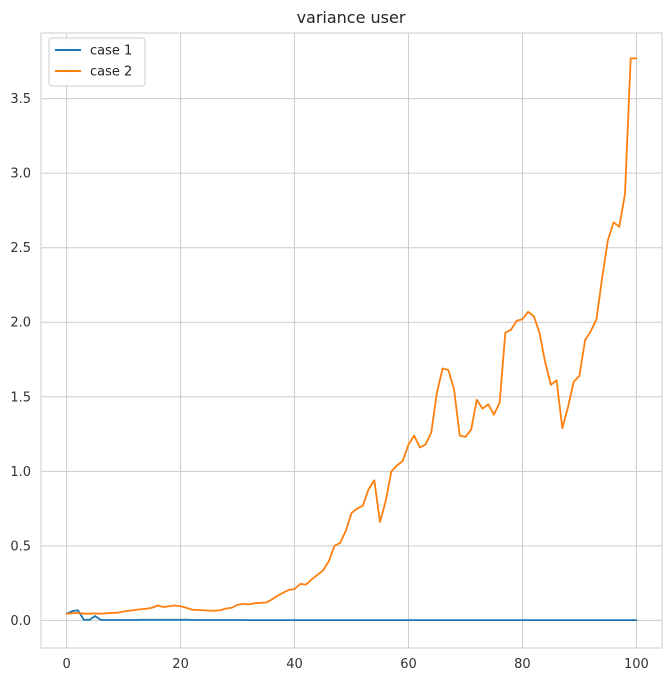  I want to click on y-tick-label: 0.0, so click(20, 621).